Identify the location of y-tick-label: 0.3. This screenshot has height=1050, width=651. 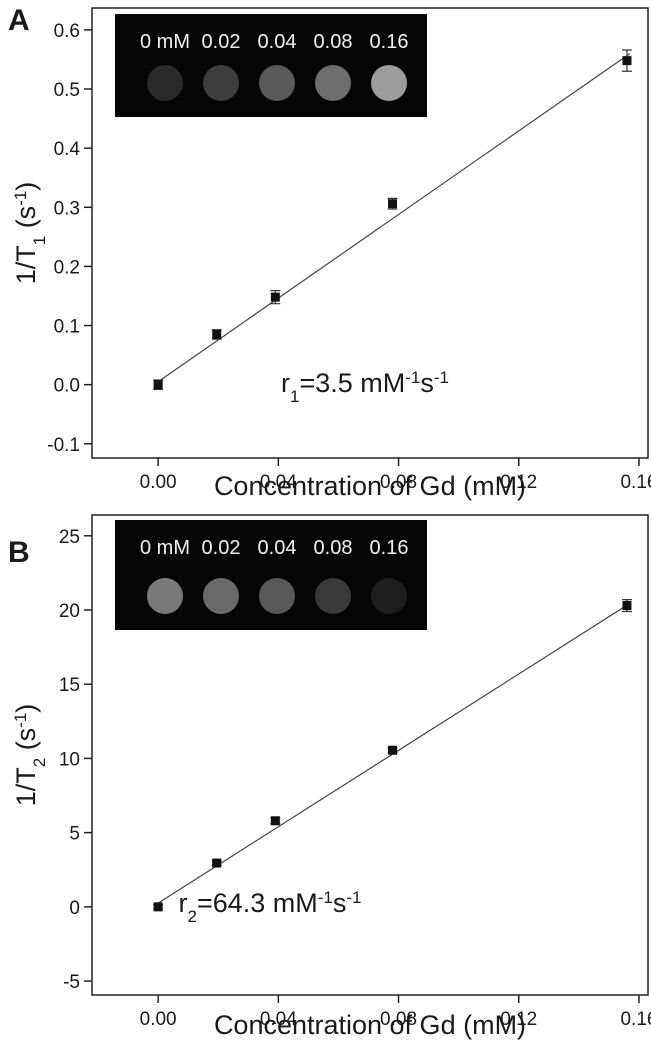
(67, 208).